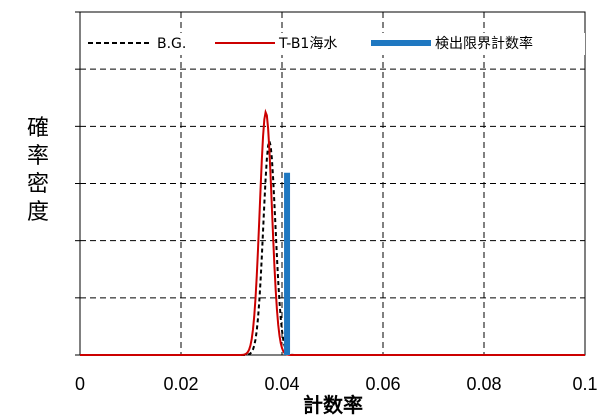 The height and width of the screenshot is (419, 614). I want to click on x-tick-label: 0.04, so click(281, 384).